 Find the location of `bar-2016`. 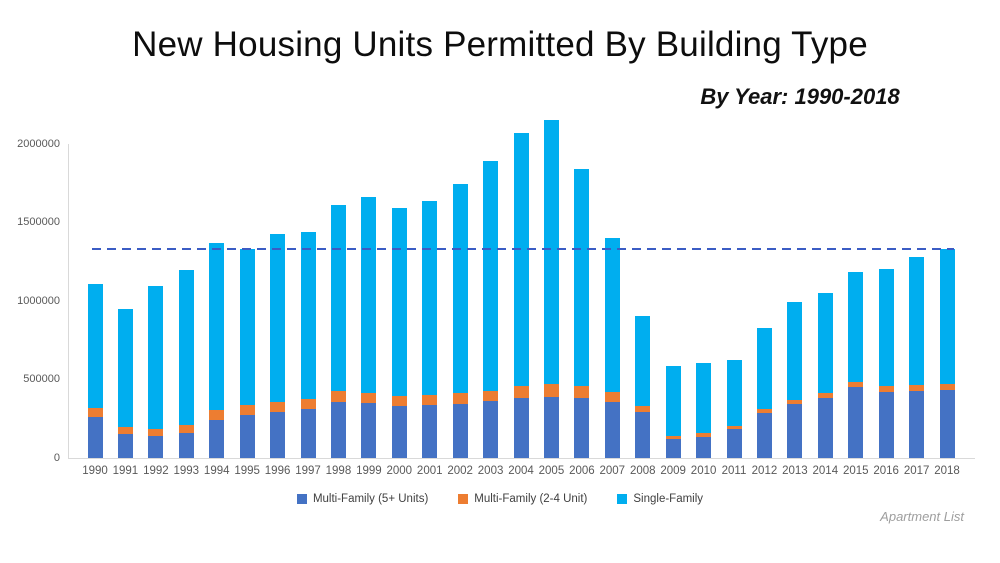

bar-2016 is located at coordinates (886, 363).